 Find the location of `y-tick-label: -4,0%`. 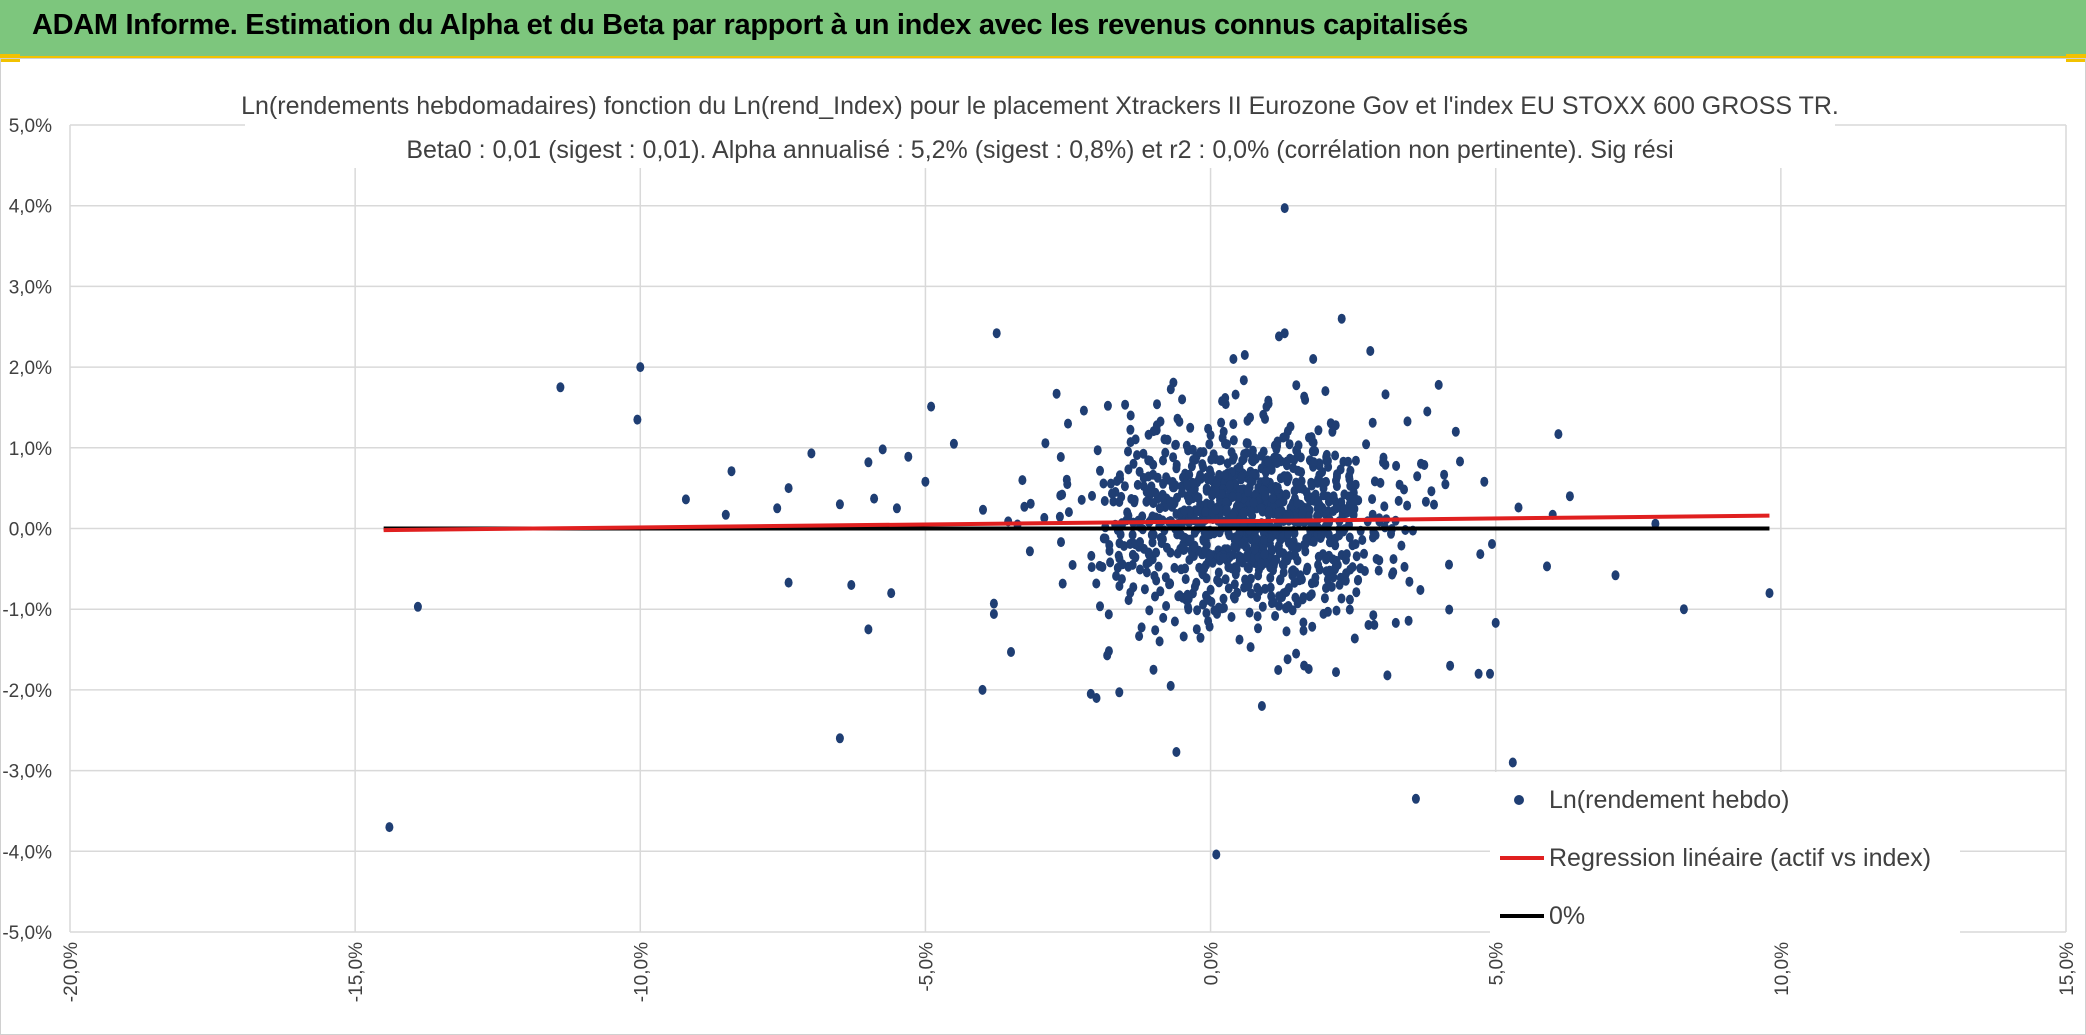

y-tick-label: -4,0% is located at coordinates (27, 852).